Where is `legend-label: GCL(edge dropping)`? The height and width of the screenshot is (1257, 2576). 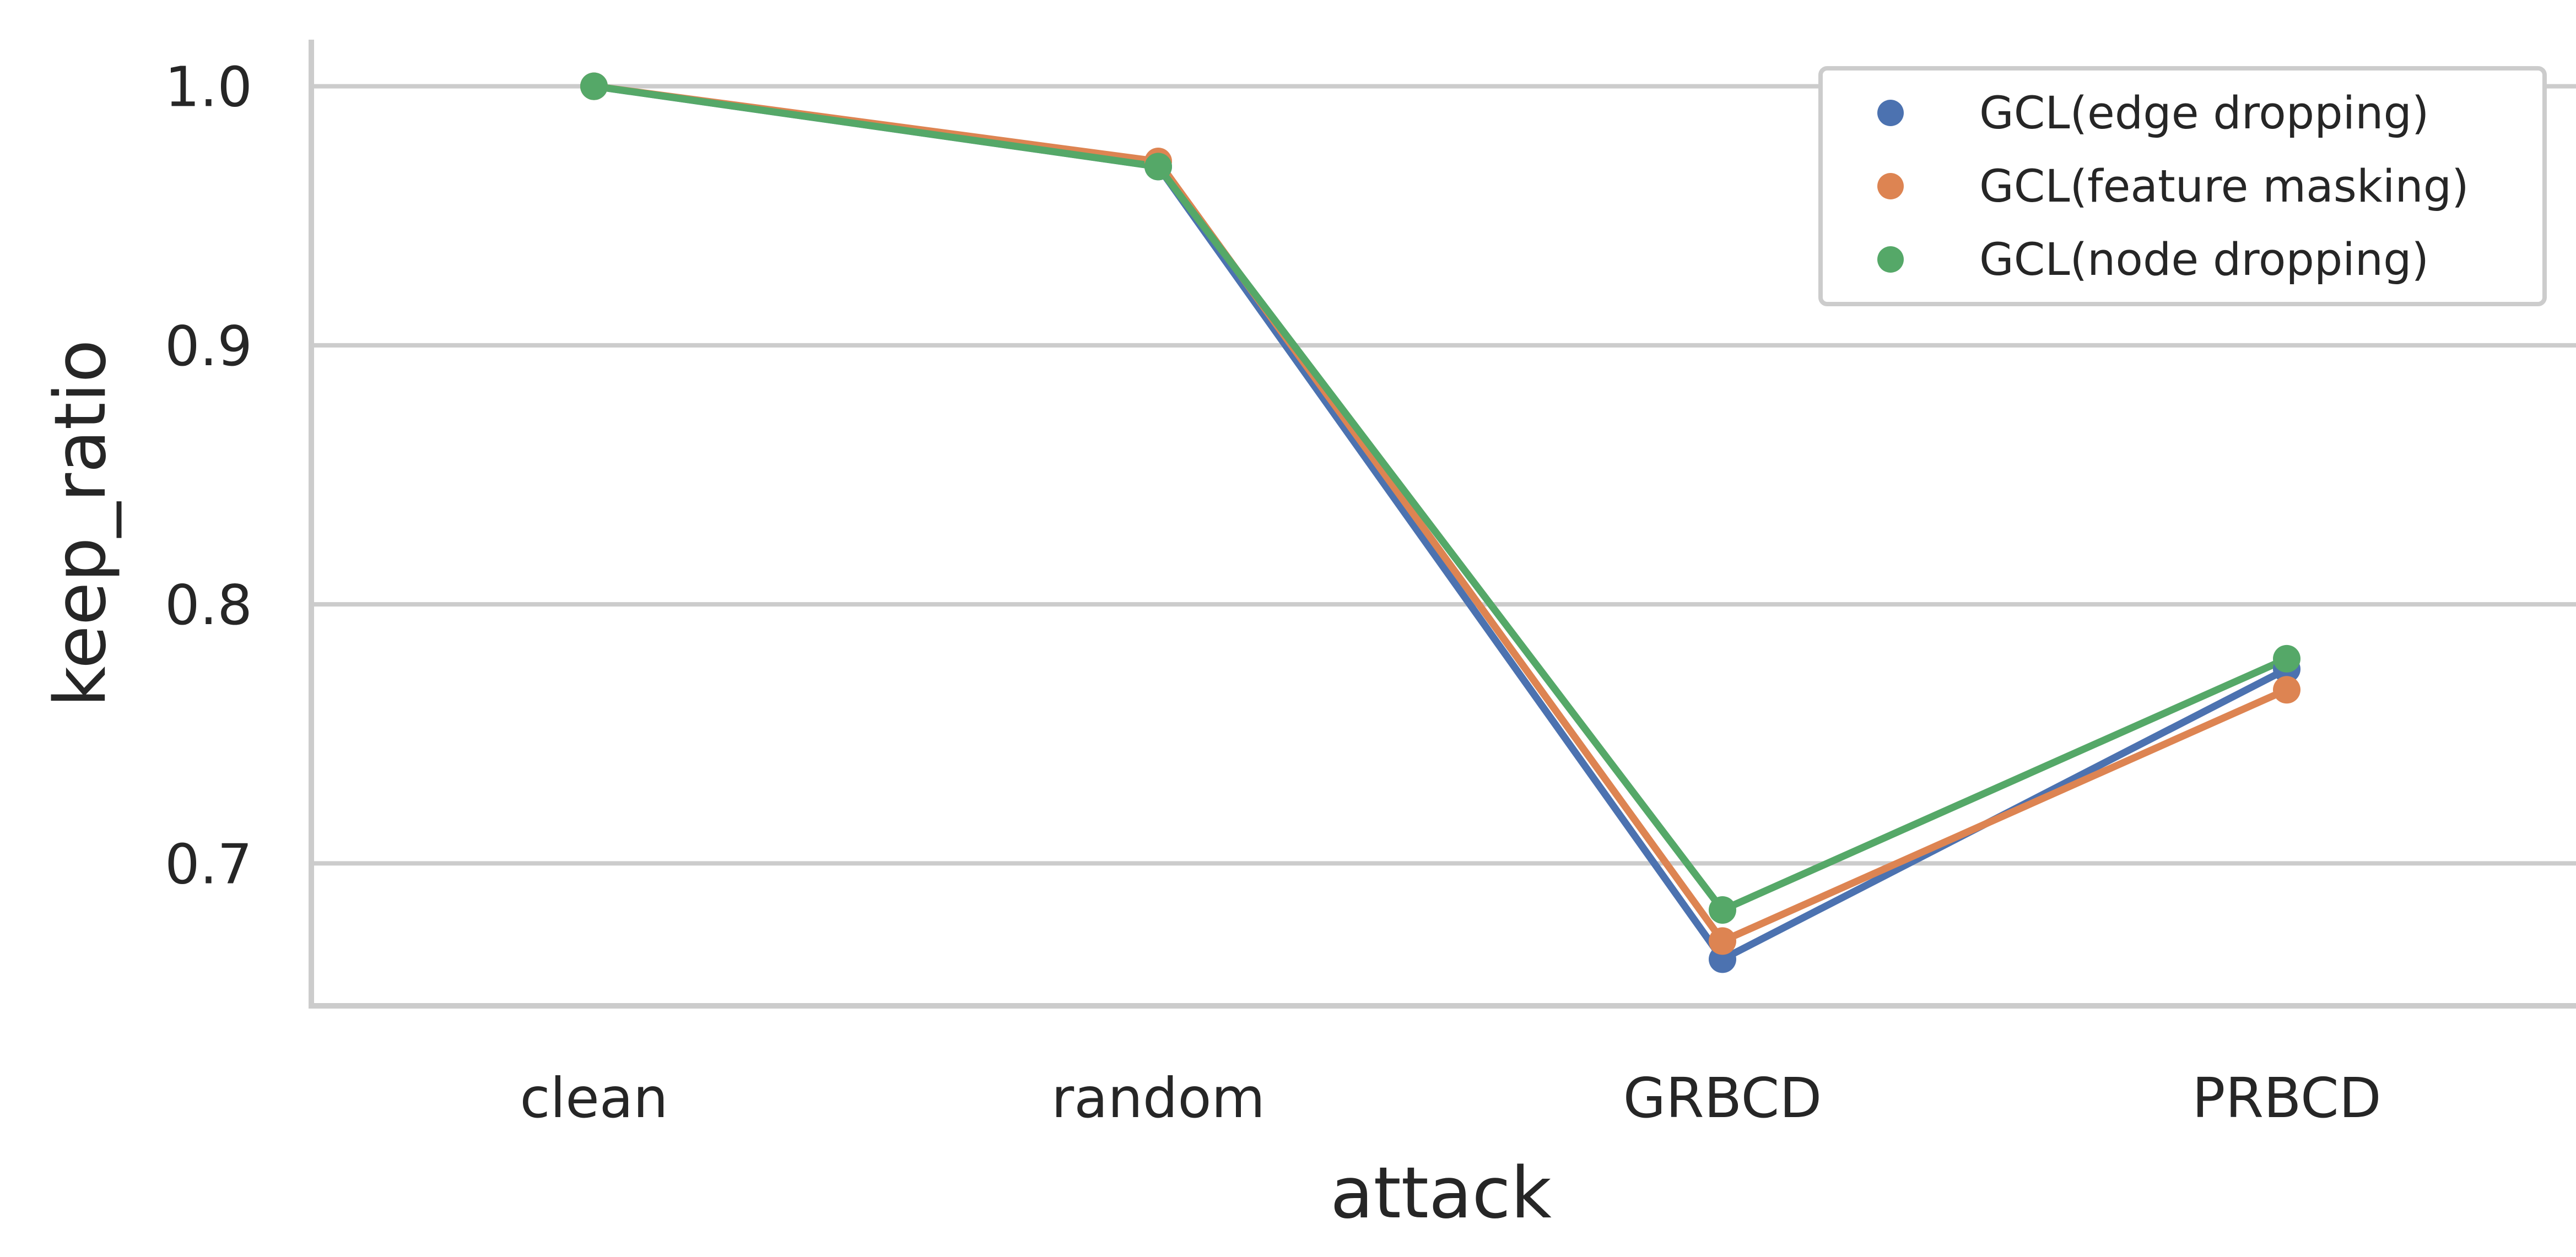 legend-label: GCL(edge dropping) is located at coordinates (2204, 113).